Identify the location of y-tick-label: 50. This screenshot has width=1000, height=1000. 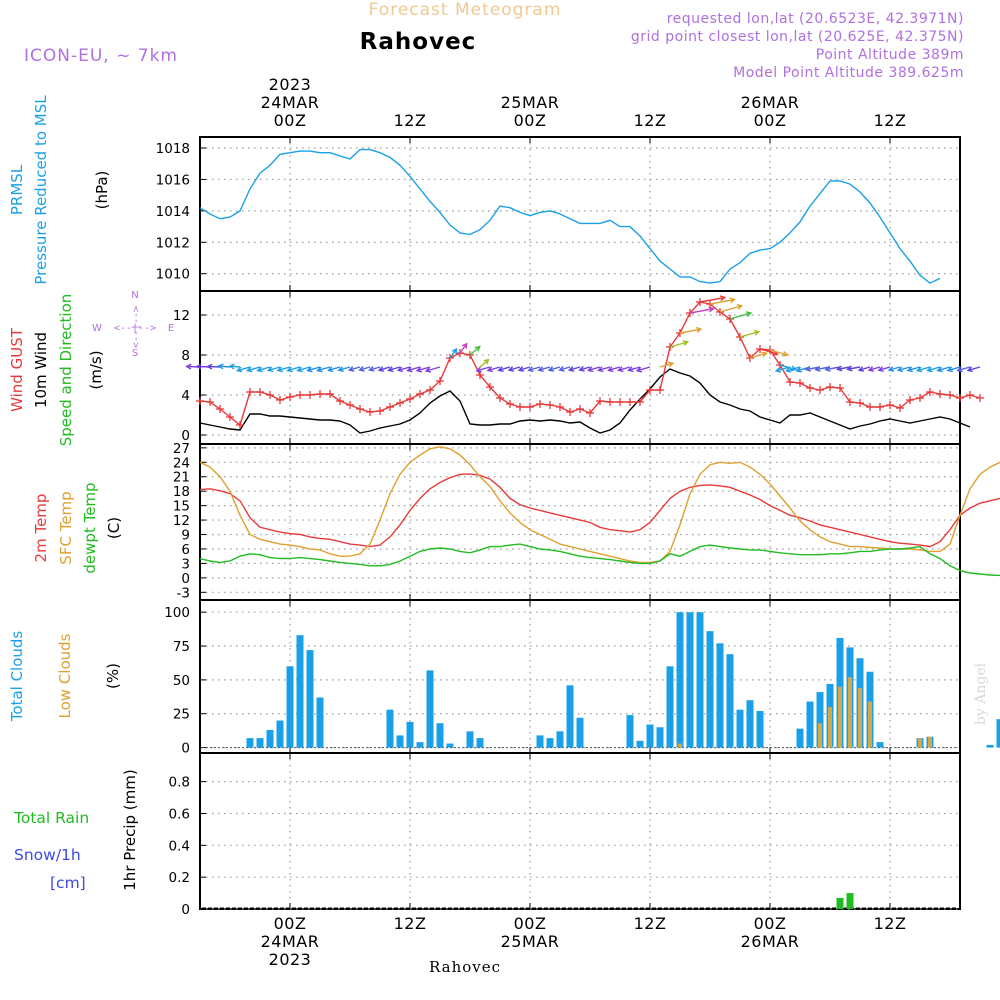
(181, 681).